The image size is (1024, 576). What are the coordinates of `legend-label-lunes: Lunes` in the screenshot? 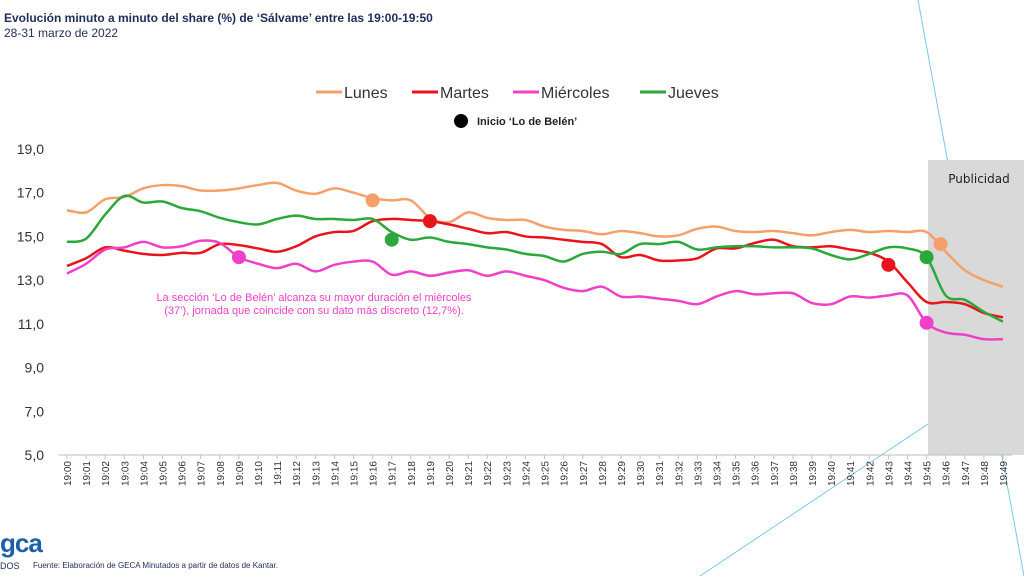 It's located at (366, 93).